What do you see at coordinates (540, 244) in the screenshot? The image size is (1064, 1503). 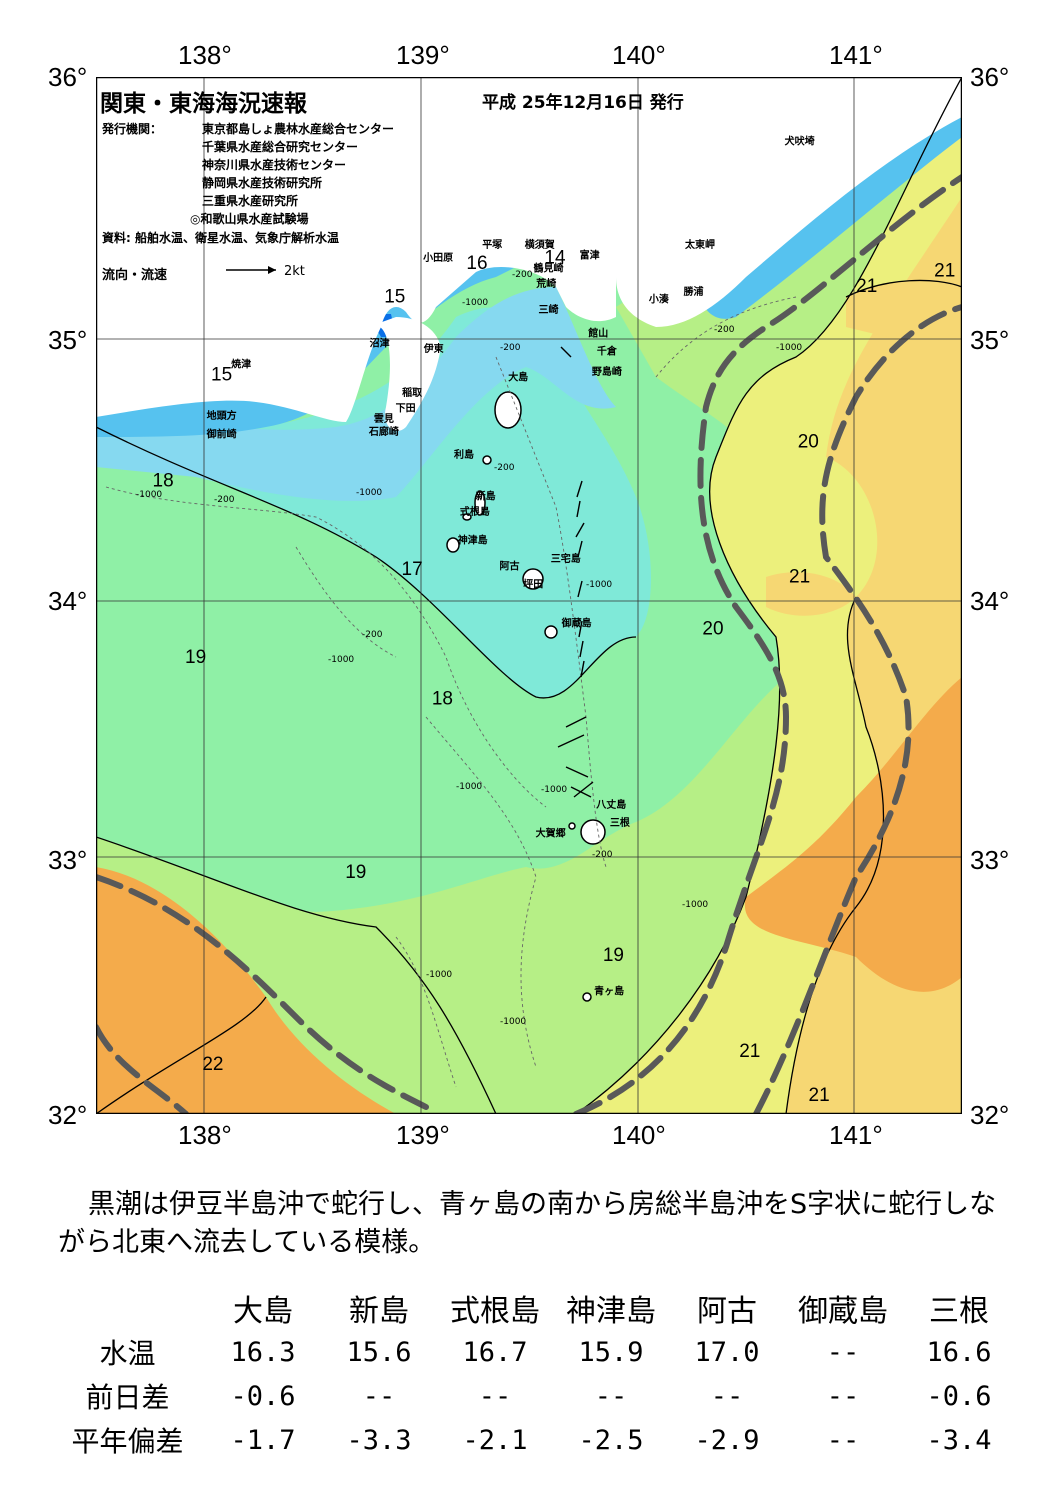 I see `place-label: 横須賀` at bounding box center [540, 244].